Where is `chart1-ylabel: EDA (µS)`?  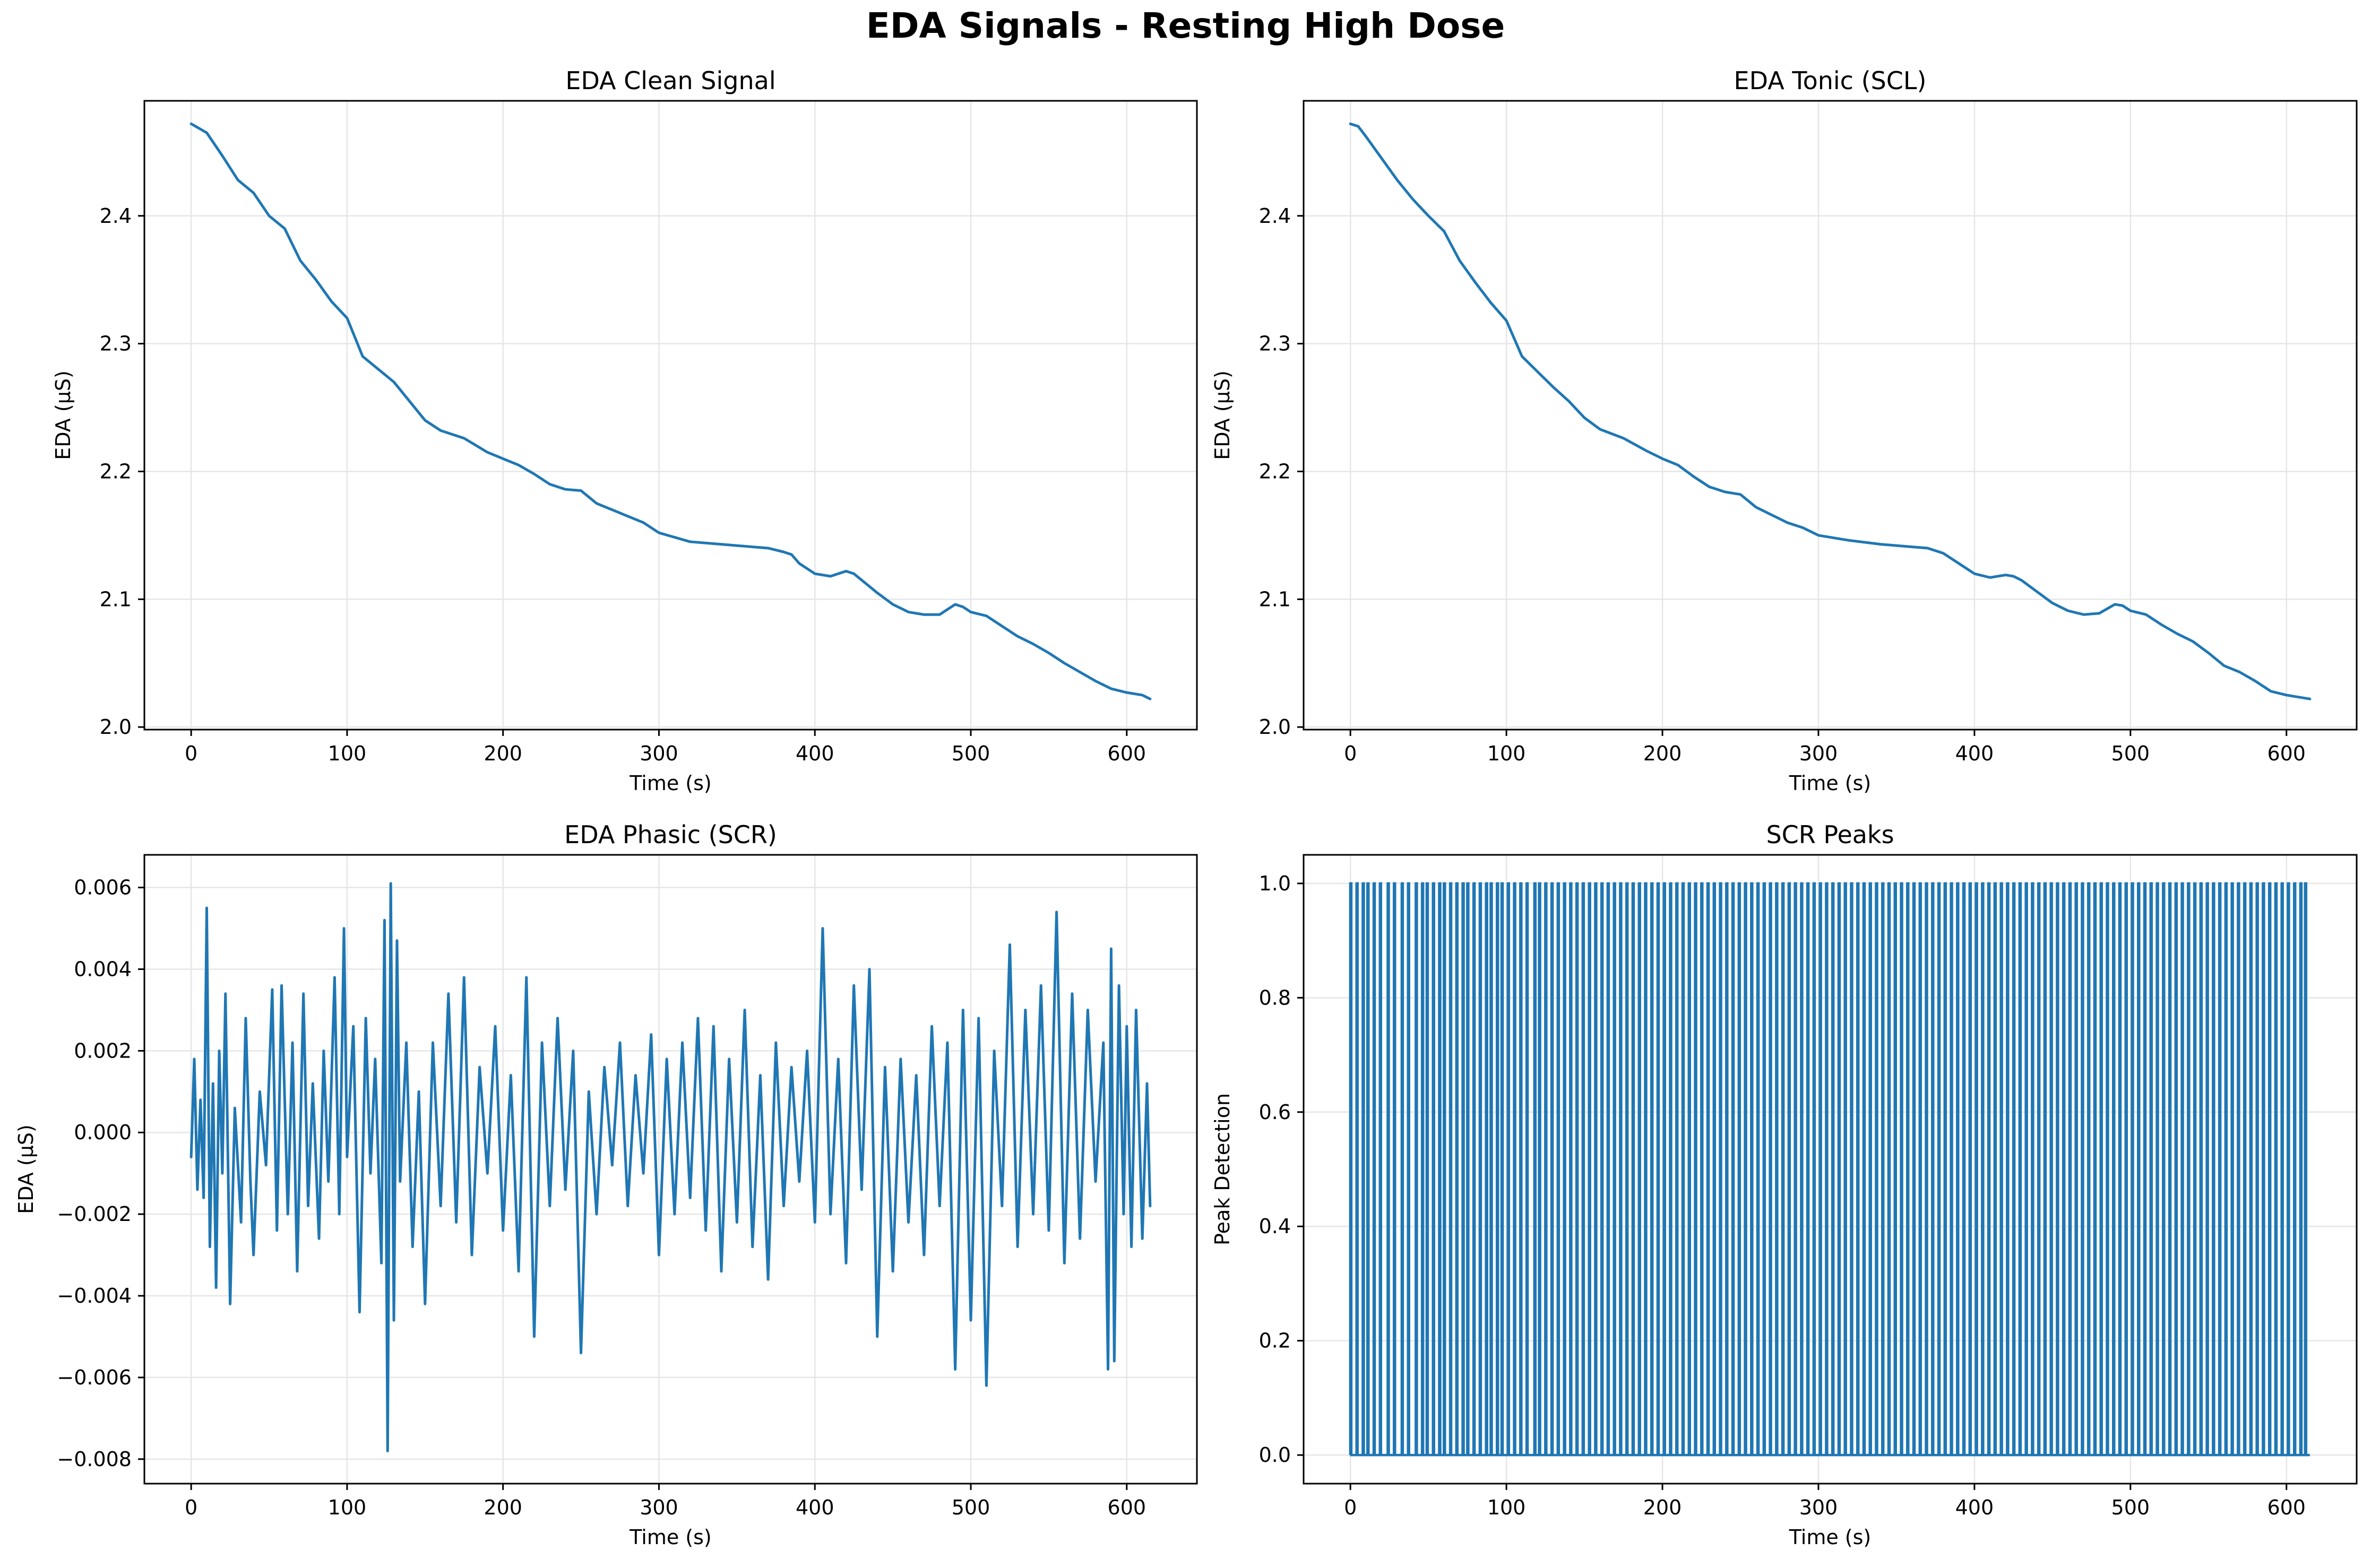
chart1-ylabel: EDA (µS) is located at coordinates (63, 415).